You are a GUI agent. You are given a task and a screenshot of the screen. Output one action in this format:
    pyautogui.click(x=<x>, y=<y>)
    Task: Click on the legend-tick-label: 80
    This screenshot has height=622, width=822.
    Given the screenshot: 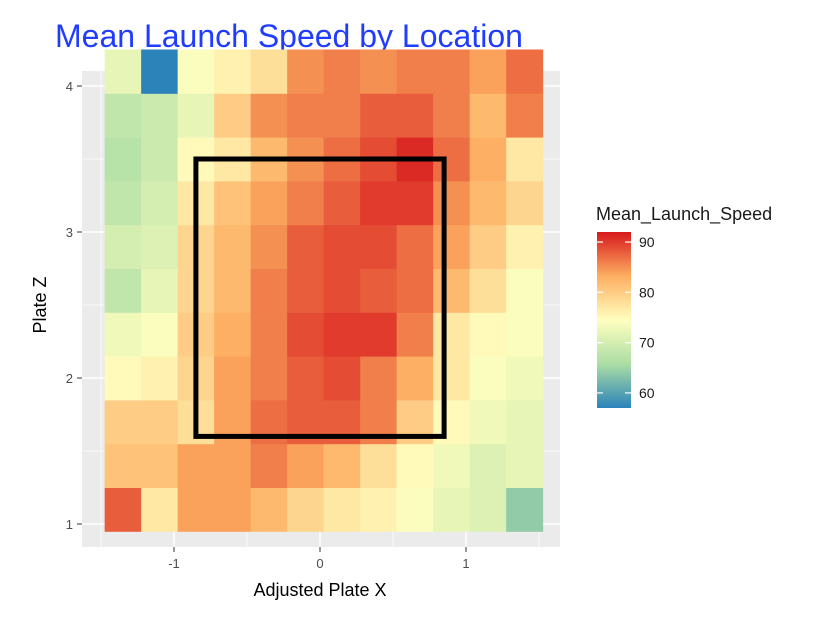 What is the action you would take?
    pyautogui.click(x=647, y=292)
    